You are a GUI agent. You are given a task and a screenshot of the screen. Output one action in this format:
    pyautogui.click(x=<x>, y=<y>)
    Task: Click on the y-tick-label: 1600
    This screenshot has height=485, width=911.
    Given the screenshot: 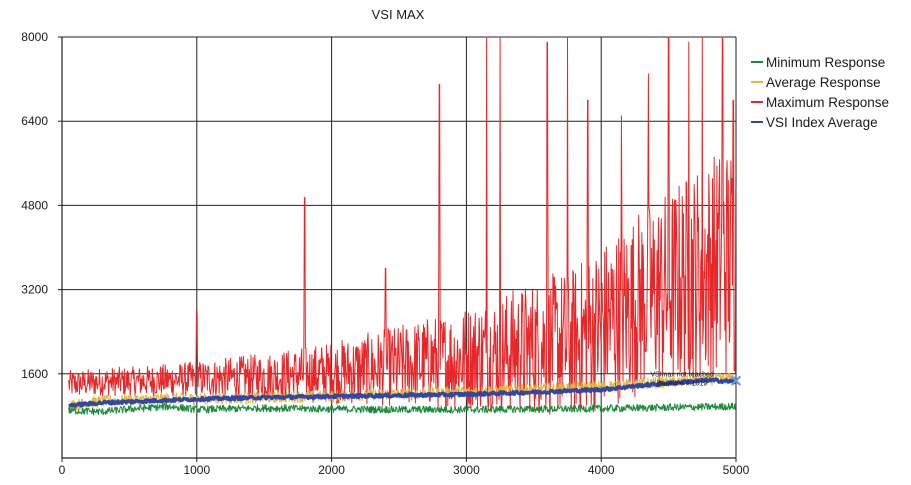 What is the action you would take?
    pyautogui.click(x=34, y=374)
    